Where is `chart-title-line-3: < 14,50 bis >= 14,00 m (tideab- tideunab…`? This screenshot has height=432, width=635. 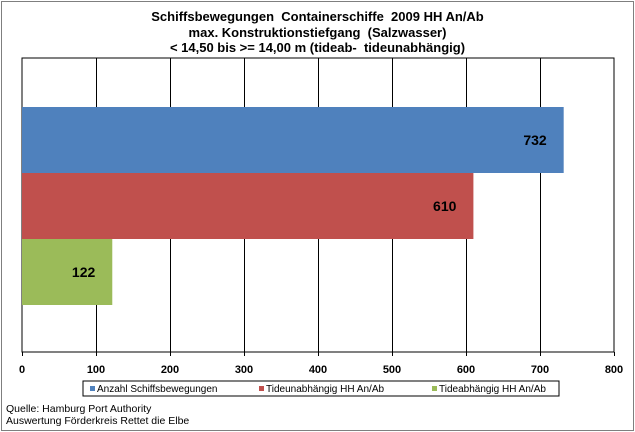
chart-title-line-3: < 14,50 bis >= 14,00 m (tideab- tideunab… is located at coordinates (317, 47).